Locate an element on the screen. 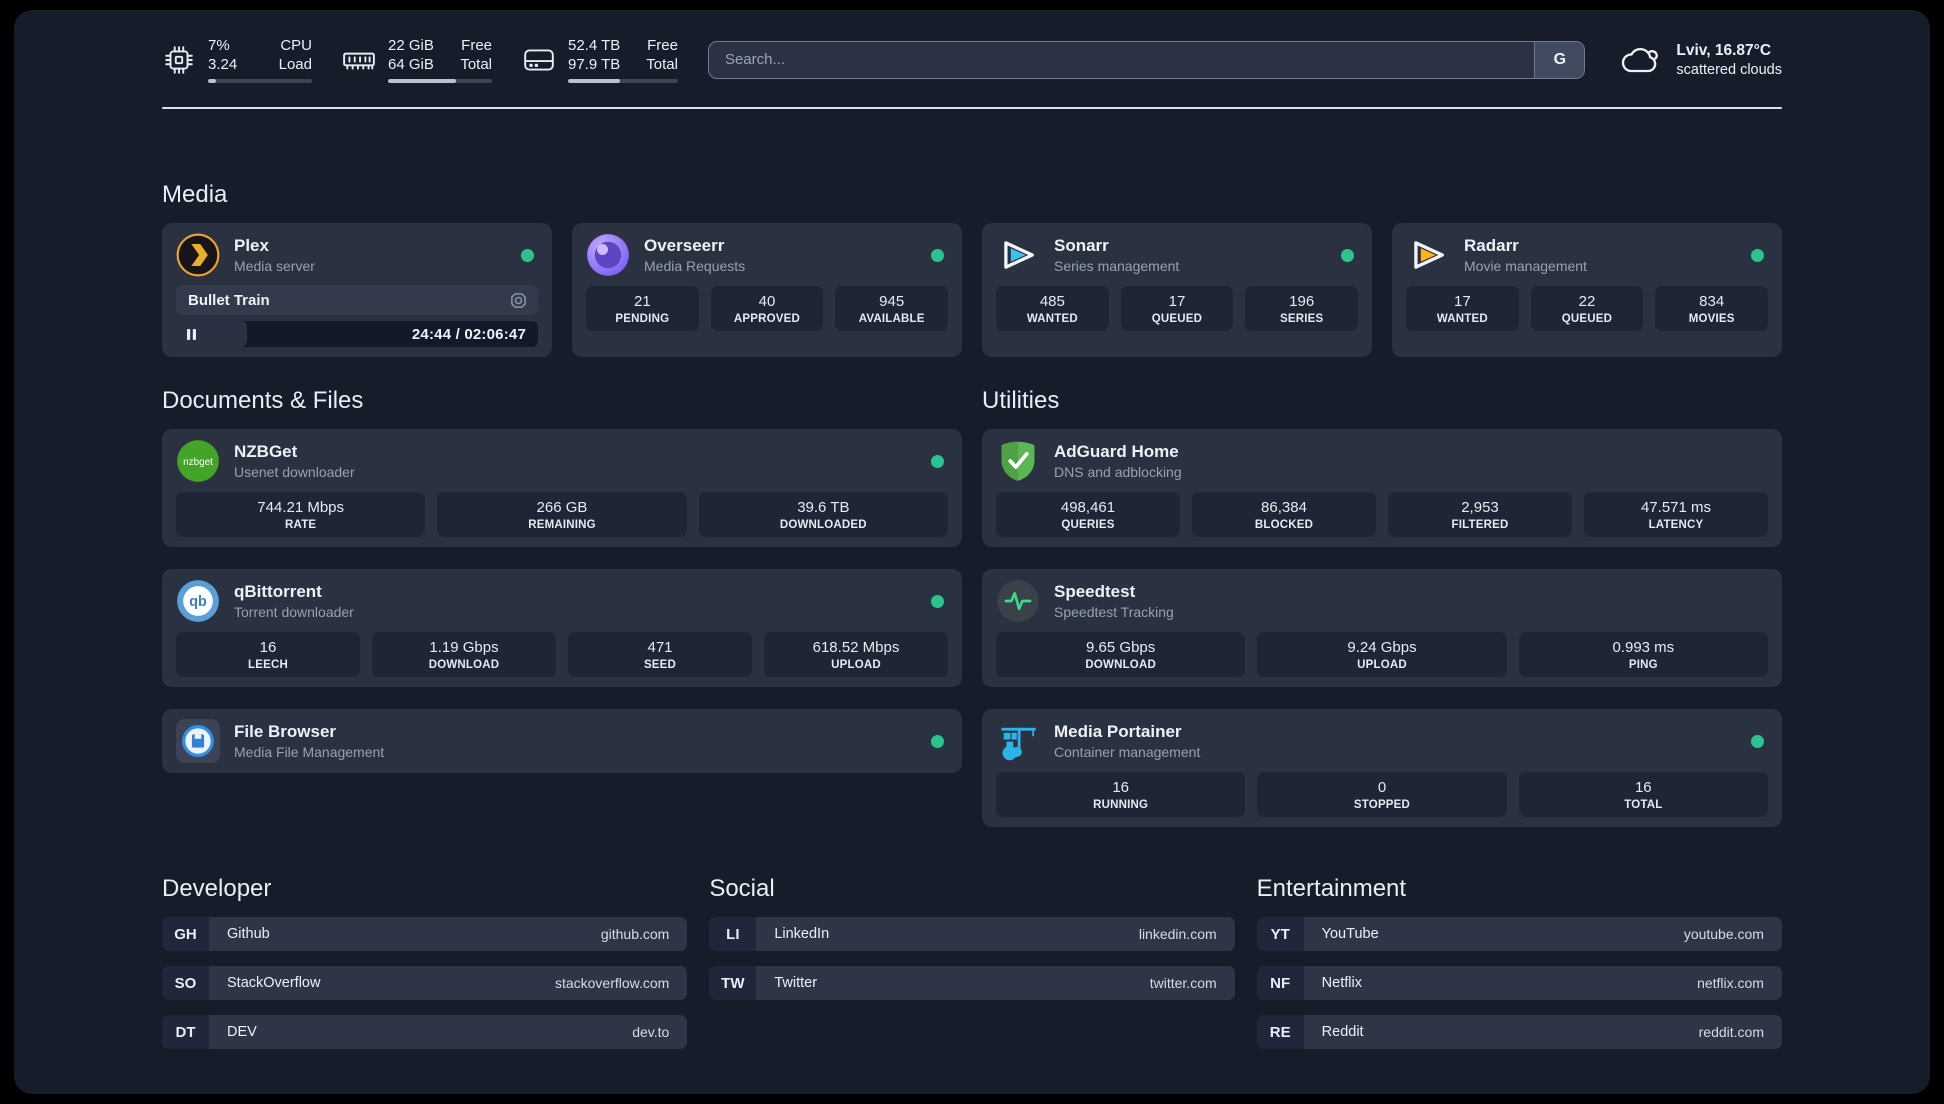 Image resolution: width=1944 pixels, height=1104 pixels. weather-widget: Lviv, 16.87°C scattered clouds is located at coordinates (1700, 60).